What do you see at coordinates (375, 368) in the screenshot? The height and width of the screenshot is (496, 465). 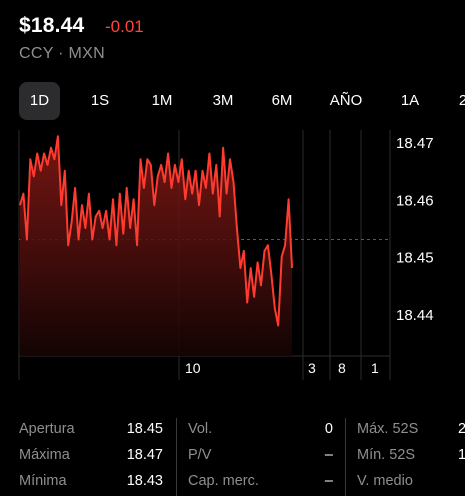 I see `x-axis-tick-label: 1` at bounding box center [375, 368].